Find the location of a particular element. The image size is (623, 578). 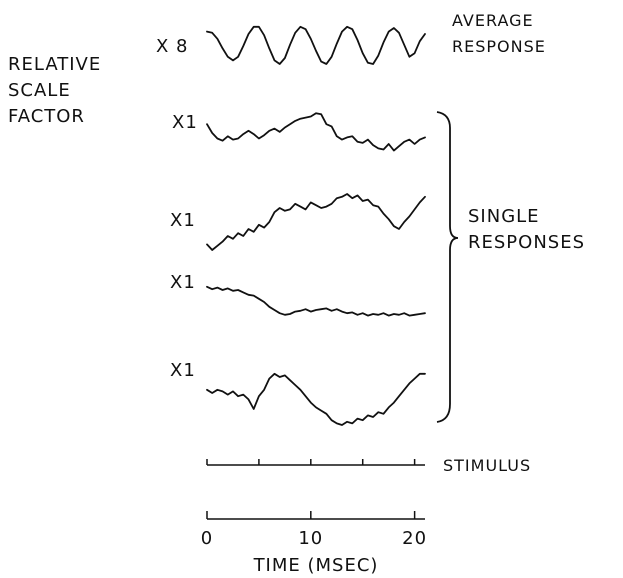

x-tick-label-0: 0 is located at coordinates (207, 538).